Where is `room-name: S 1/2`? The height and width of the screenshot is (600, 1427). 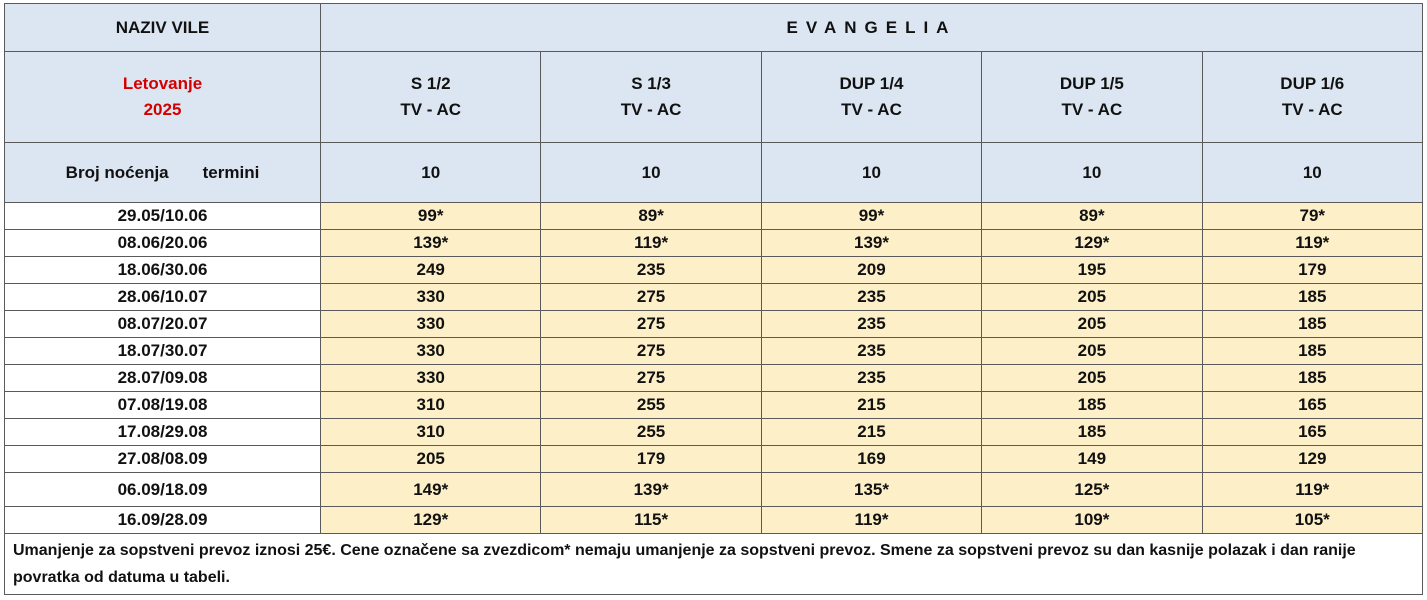 room-name: S 1/2 is located at coordinates (430, 83).